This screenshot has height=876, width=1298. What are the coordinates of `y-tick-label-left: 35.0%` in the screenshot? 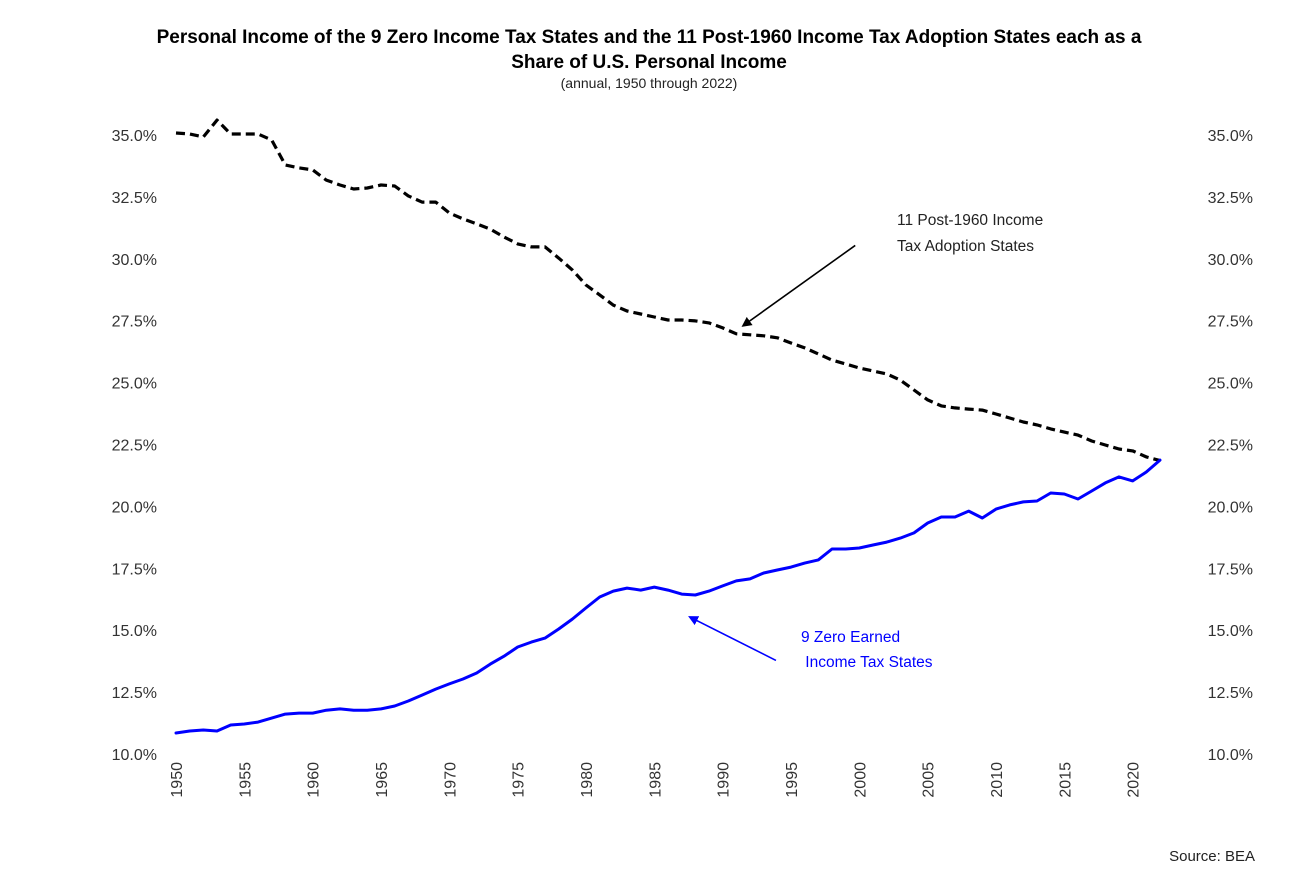 It's located at (134, 136).